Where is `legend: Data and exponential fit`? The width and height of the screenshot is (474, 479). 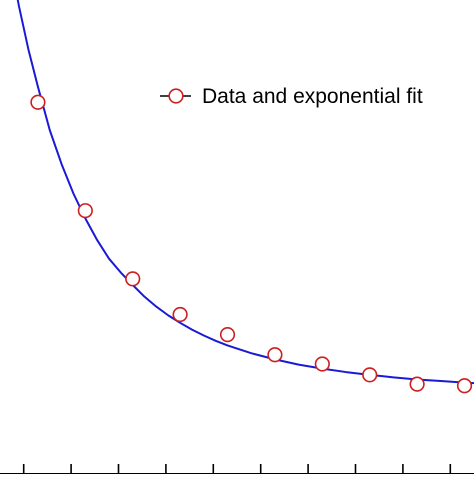 legend: Data and exponential fit is located at coordinates (291, 96).